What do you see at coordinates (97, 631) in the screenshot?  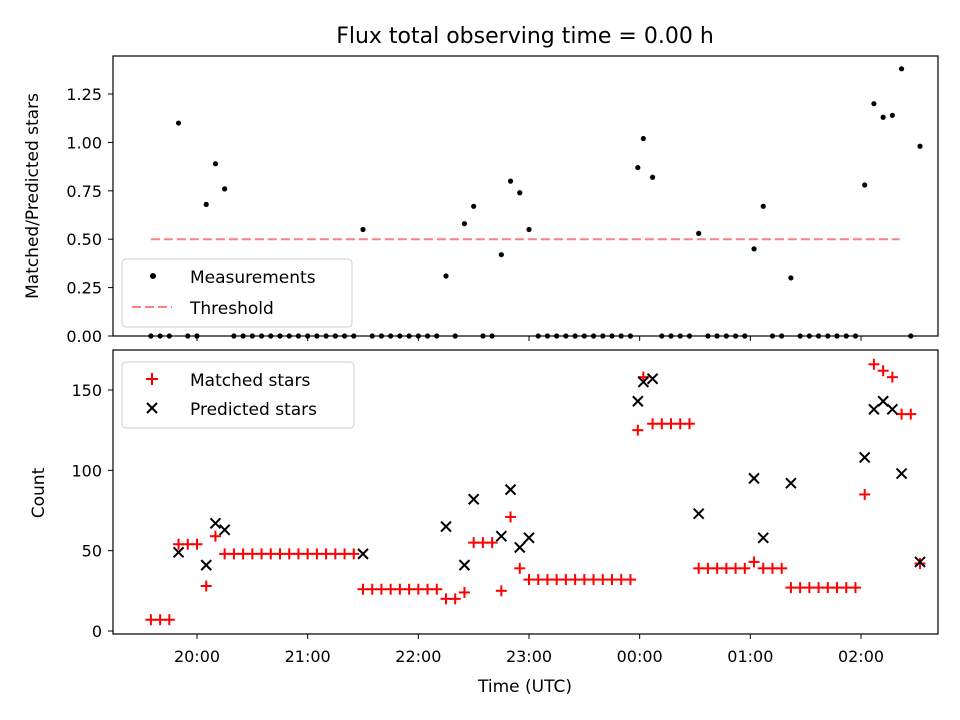 I see `bottom-y-tick-label: 0` at bounding box center [97, 631].